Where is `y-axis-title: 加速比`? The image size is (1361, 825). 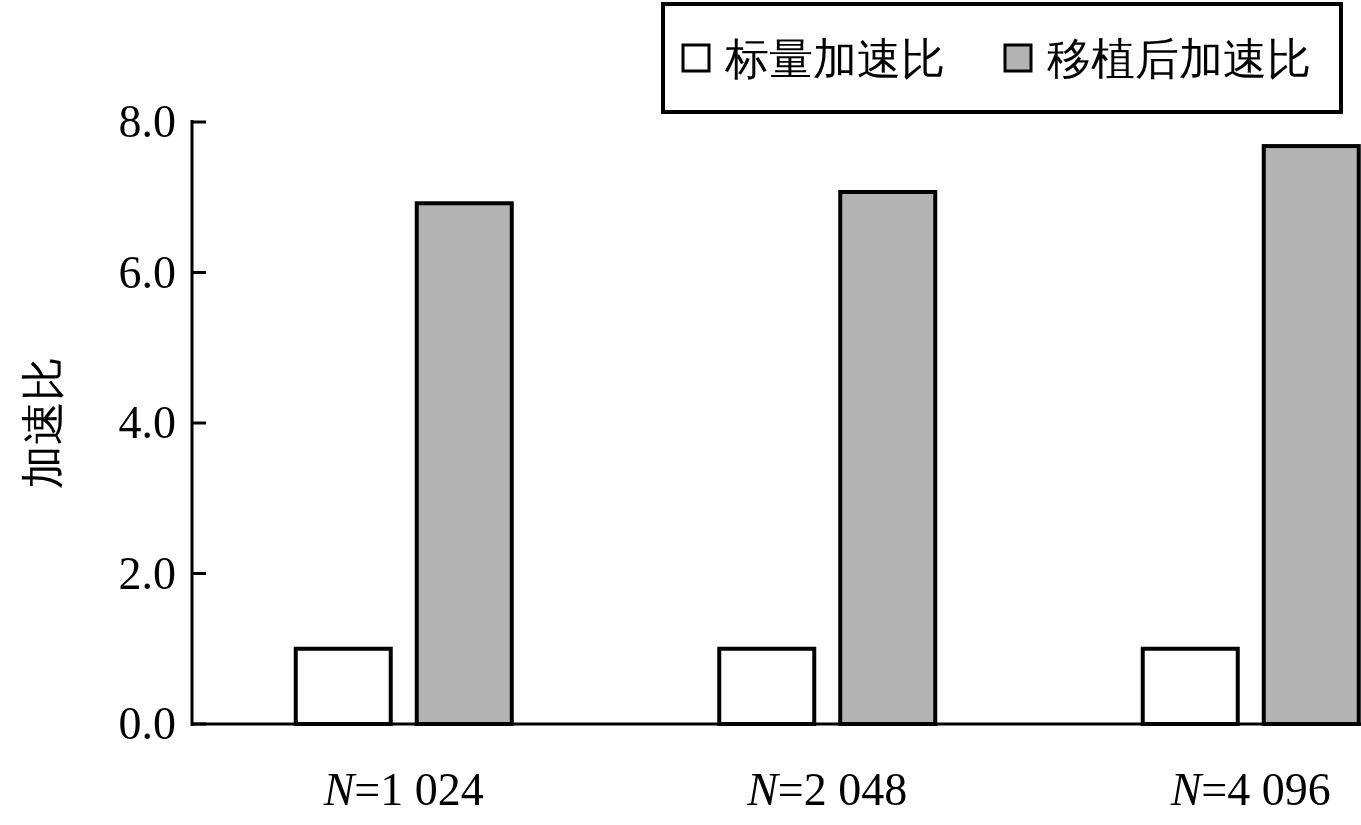
y-axis-title: 加速比 is located at coordinates (43, 423).